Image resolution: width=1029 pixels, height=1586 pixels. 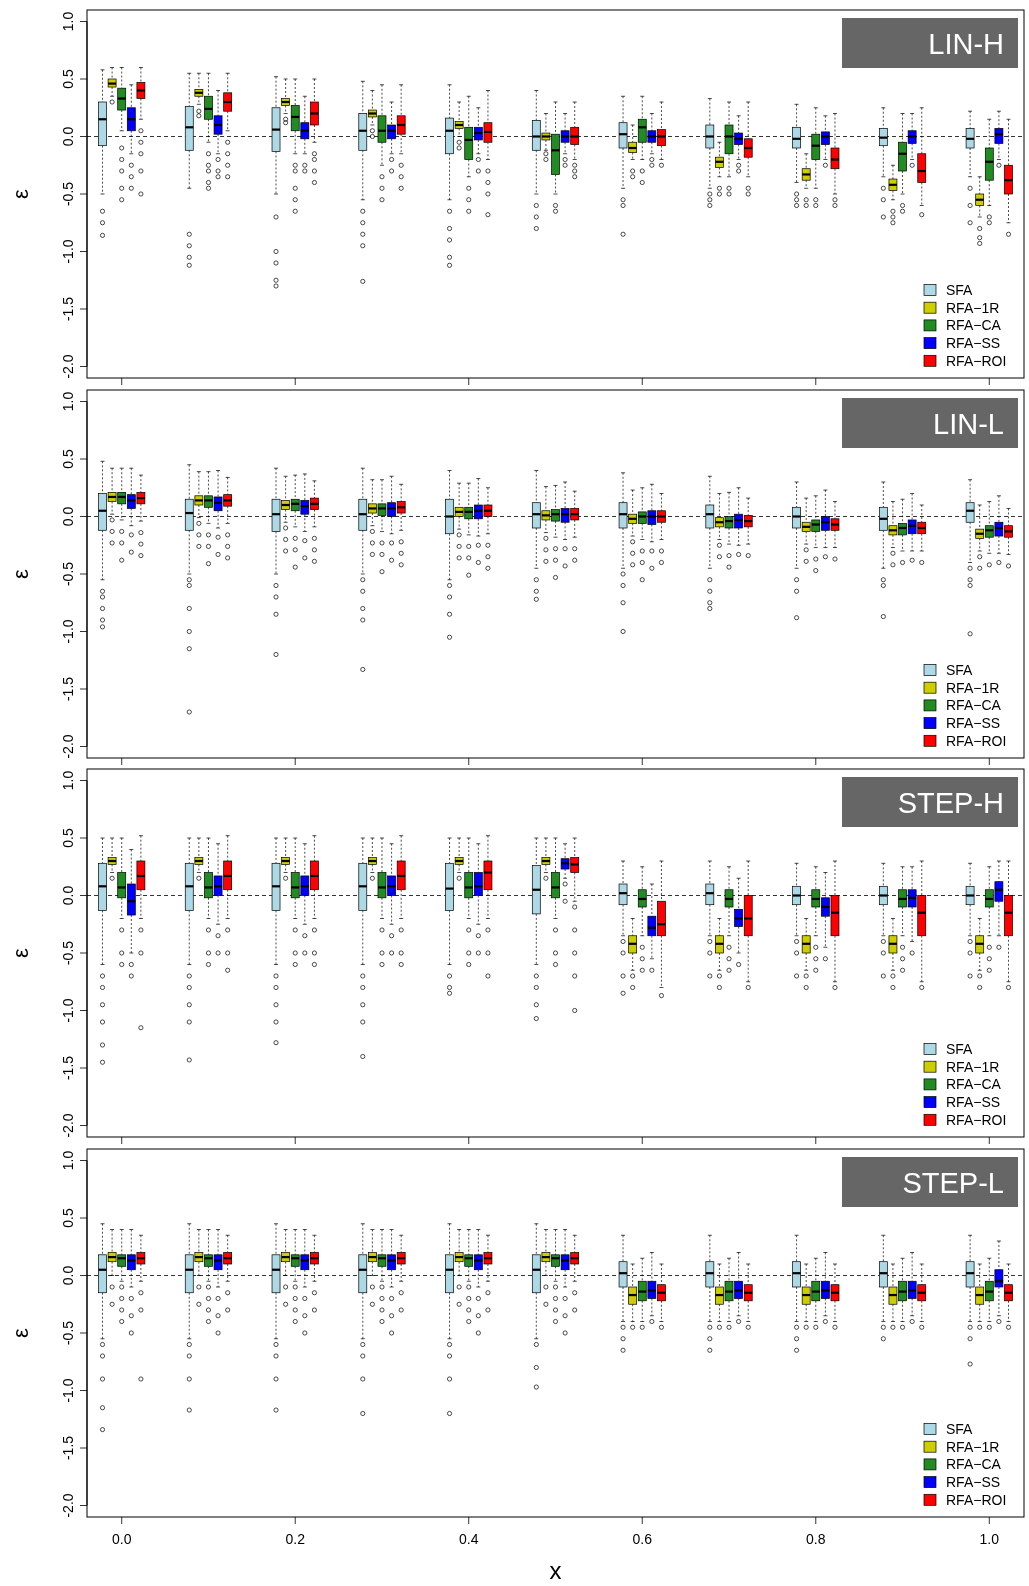 What do you see at coordinates (469, 1539) in the screenshot?
I see `x-tick-label: 0.4` at bounding box center [469, 1539].